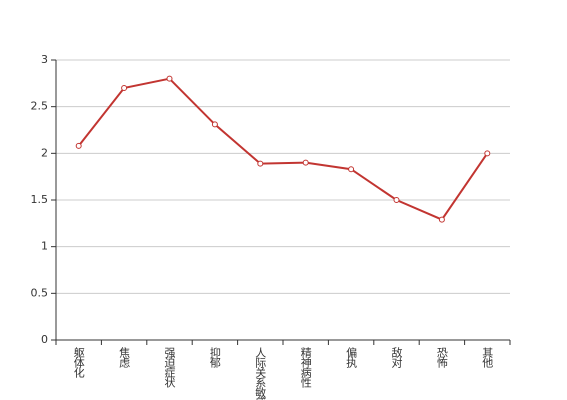  I want to click on y-tick-label: 2, so click(44, 152).